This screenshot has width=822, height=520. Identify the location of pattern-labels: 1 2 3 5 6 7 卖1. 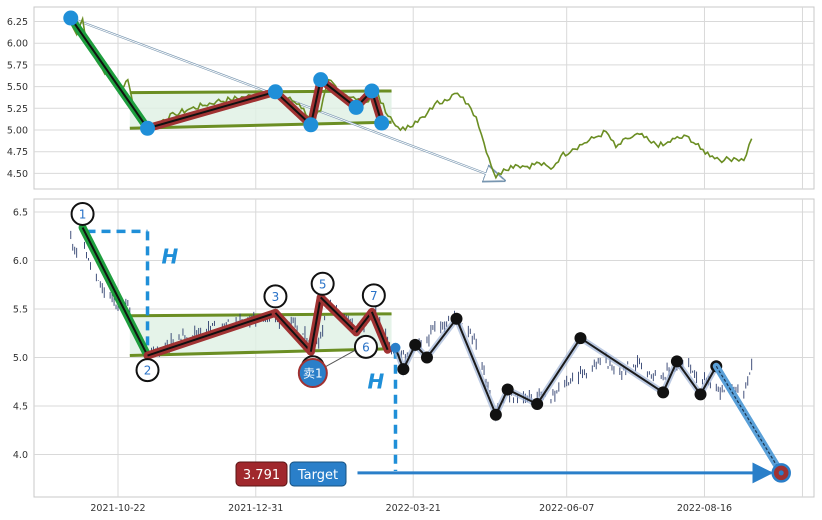
(228, 295).